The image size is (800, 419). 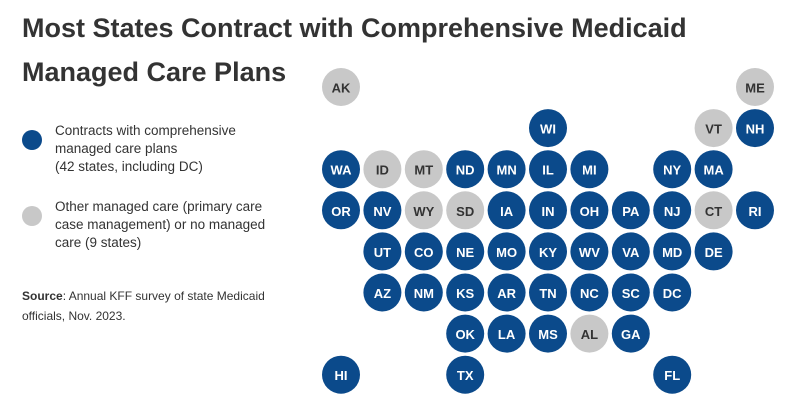 I want to click on state-label: VA, so click(x=631, y=252).